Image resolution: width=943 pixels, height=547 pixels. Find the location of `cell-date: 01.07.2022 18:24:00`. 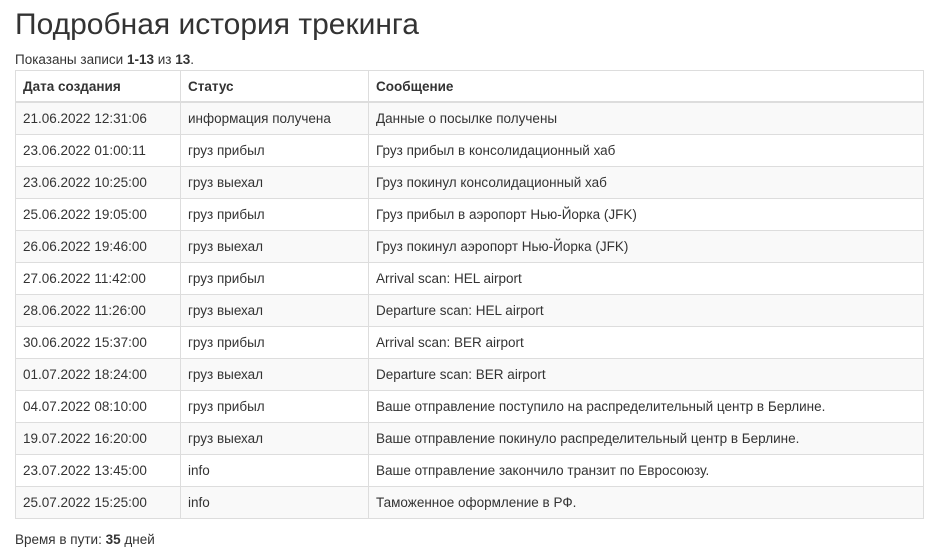

cell-date: 01.07.2022 18:24:00 is located at coordinates (98, 374).